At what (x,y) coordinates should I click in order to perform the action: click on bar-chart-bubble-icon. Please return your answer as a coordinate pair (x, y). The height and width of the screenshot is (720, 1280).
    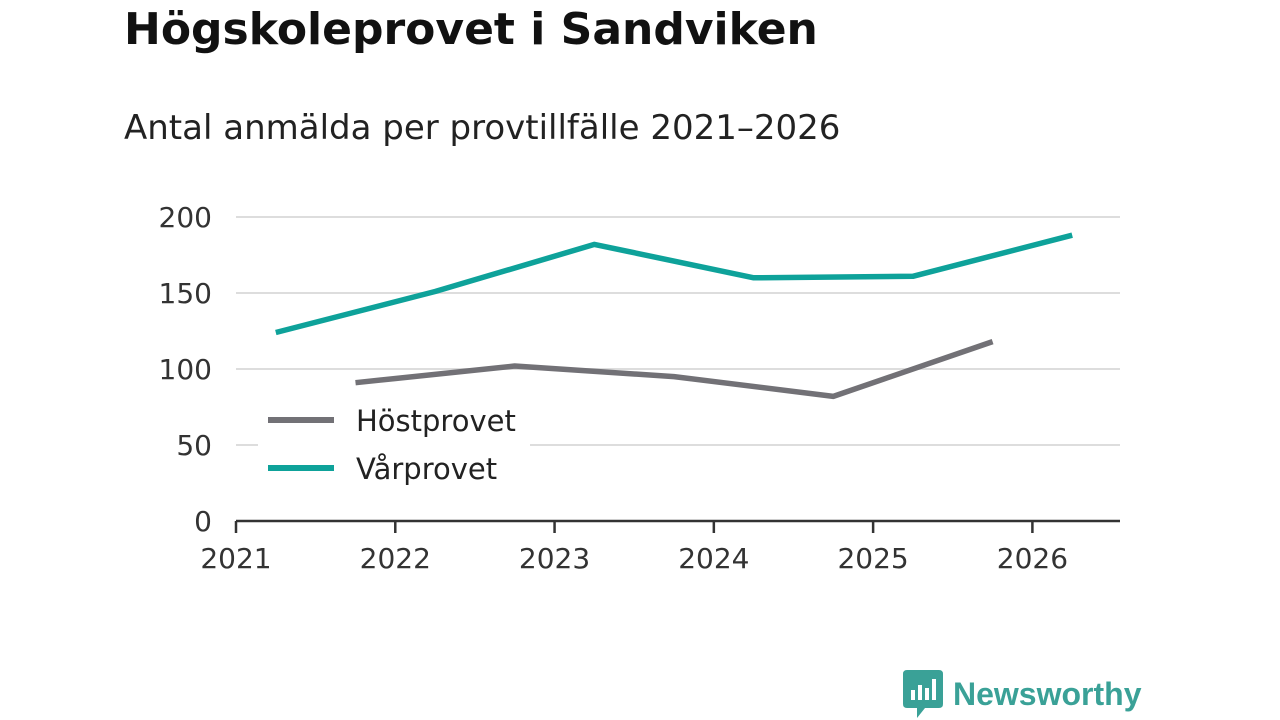
    Looking at the image, I should click on (923, 694).